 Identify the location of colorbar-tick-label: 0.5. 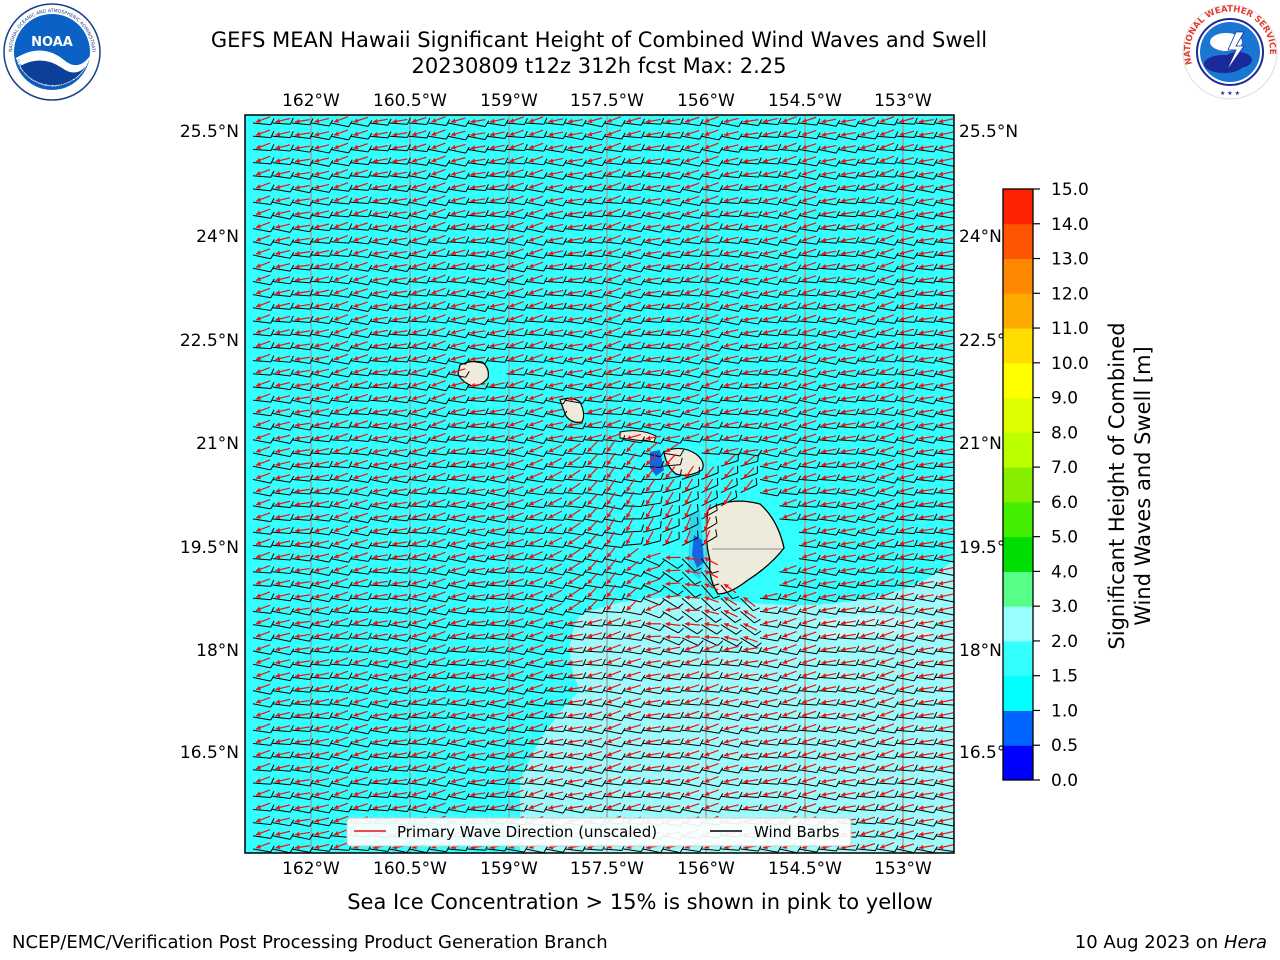
(1064, 746).